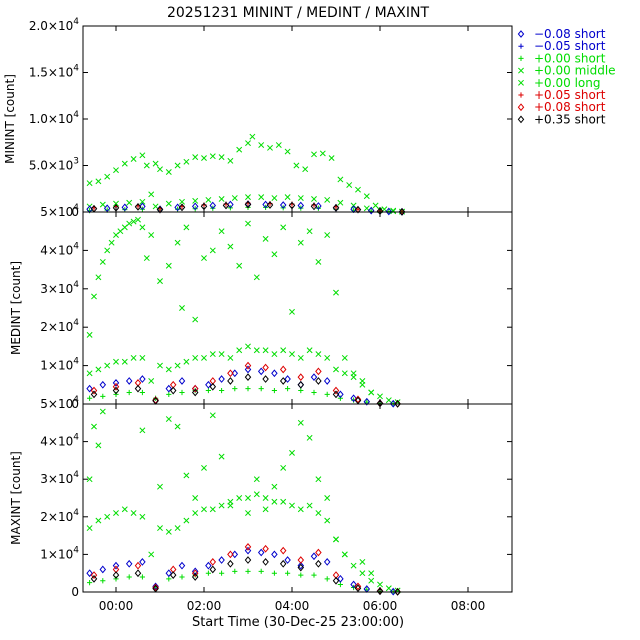 The height and width of the screenshot is (640, 640). What do you see at coordinates (54, 25) in the screenshot?
I see `y-tick-label-minint-4: 2.0×104` at bounding box center [54, 25].